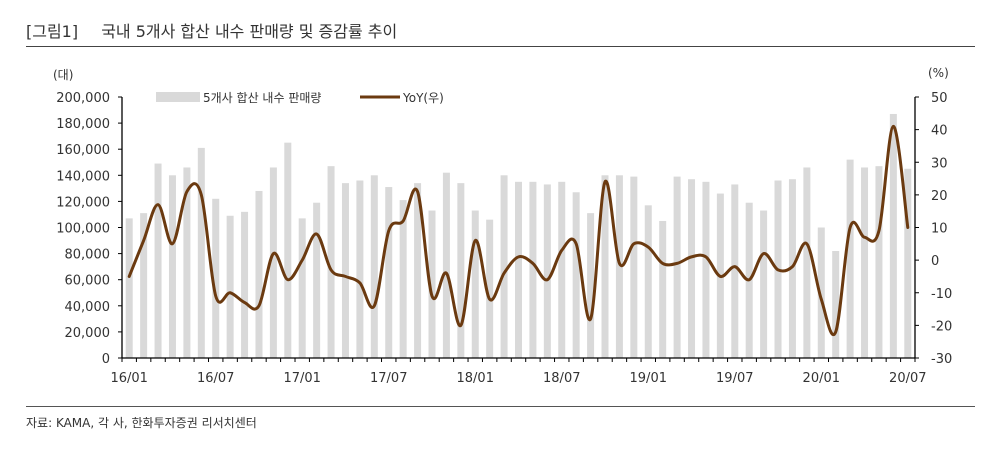 This screenshot has width=995, height=452. Describe the element at coordinates (83, 124) in the screenshot. I see `left-tick-label: 180,000` at that location.